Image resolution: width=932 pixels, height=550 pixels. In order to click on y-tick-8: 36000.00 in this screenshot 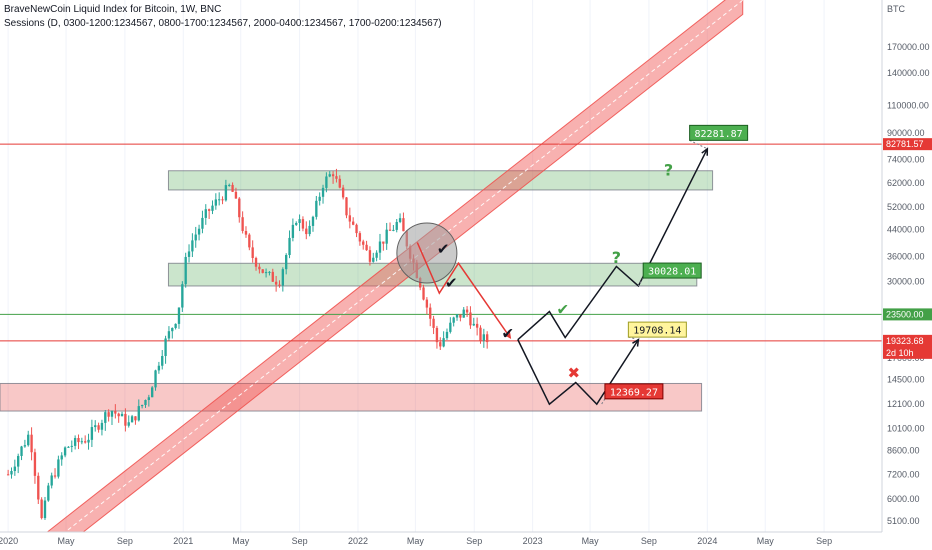, I will do `click(906, 257)`.